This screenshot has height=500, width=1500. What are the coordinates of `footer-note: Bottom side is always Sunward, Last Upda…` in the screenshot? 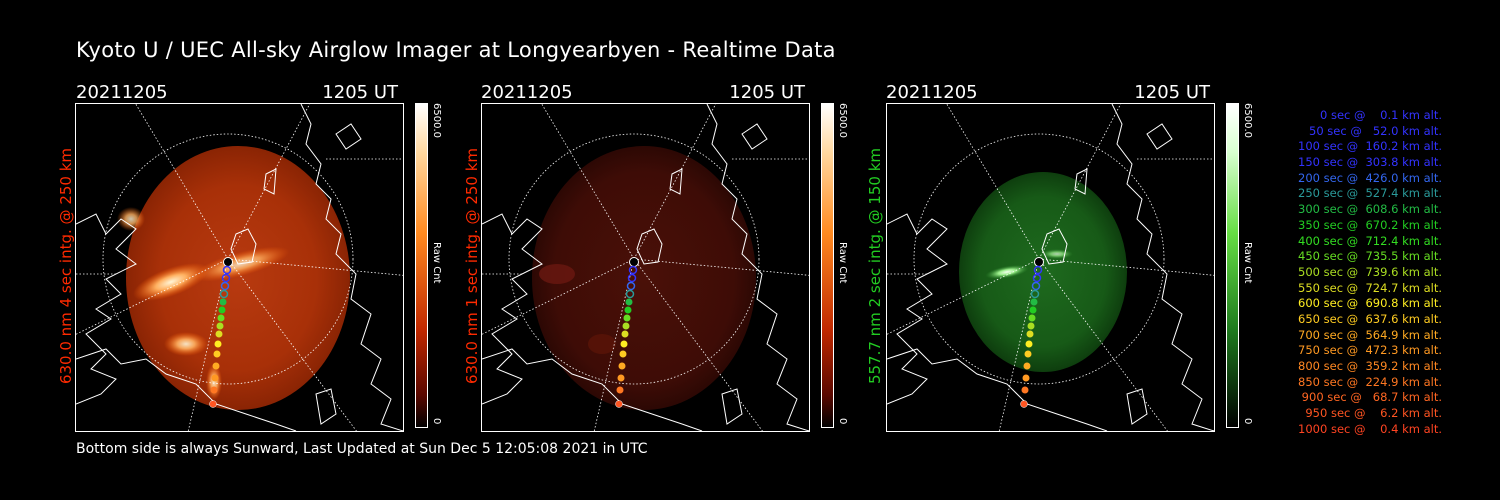 It's located at (362, 449).